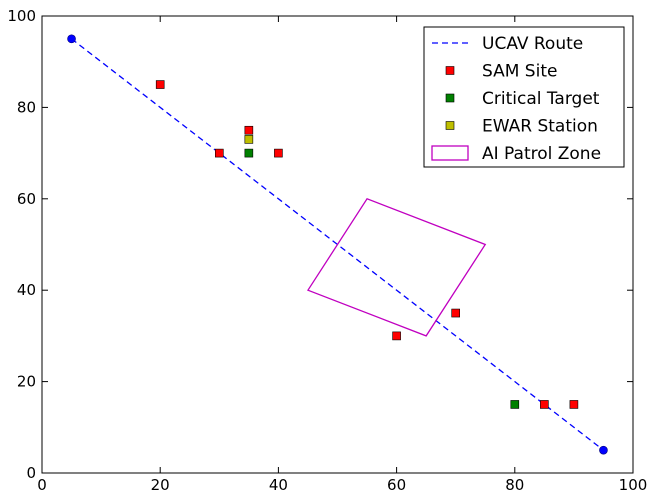 Image resolution: width=650 pixels, height=494 pixels. What do you see at coordinates (278, 485) in the screenshot?
I see `x-tick-label: 40` at bounding box center [278, 485].